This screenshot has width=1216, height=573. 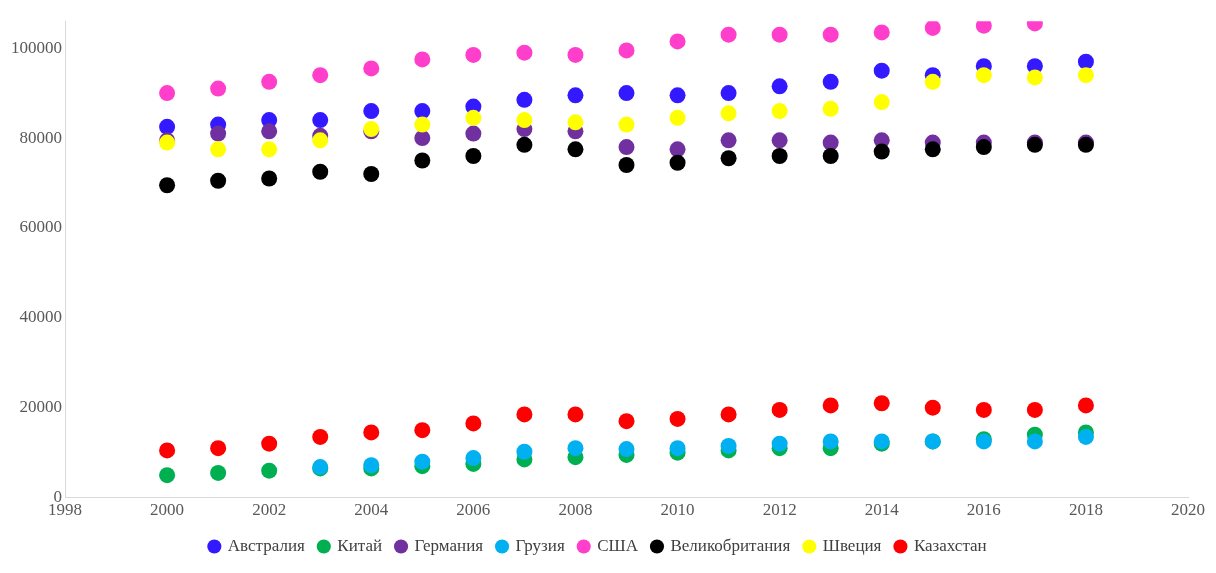 I want to click on x-tick-label: 2004, so click(x=371, y=510).